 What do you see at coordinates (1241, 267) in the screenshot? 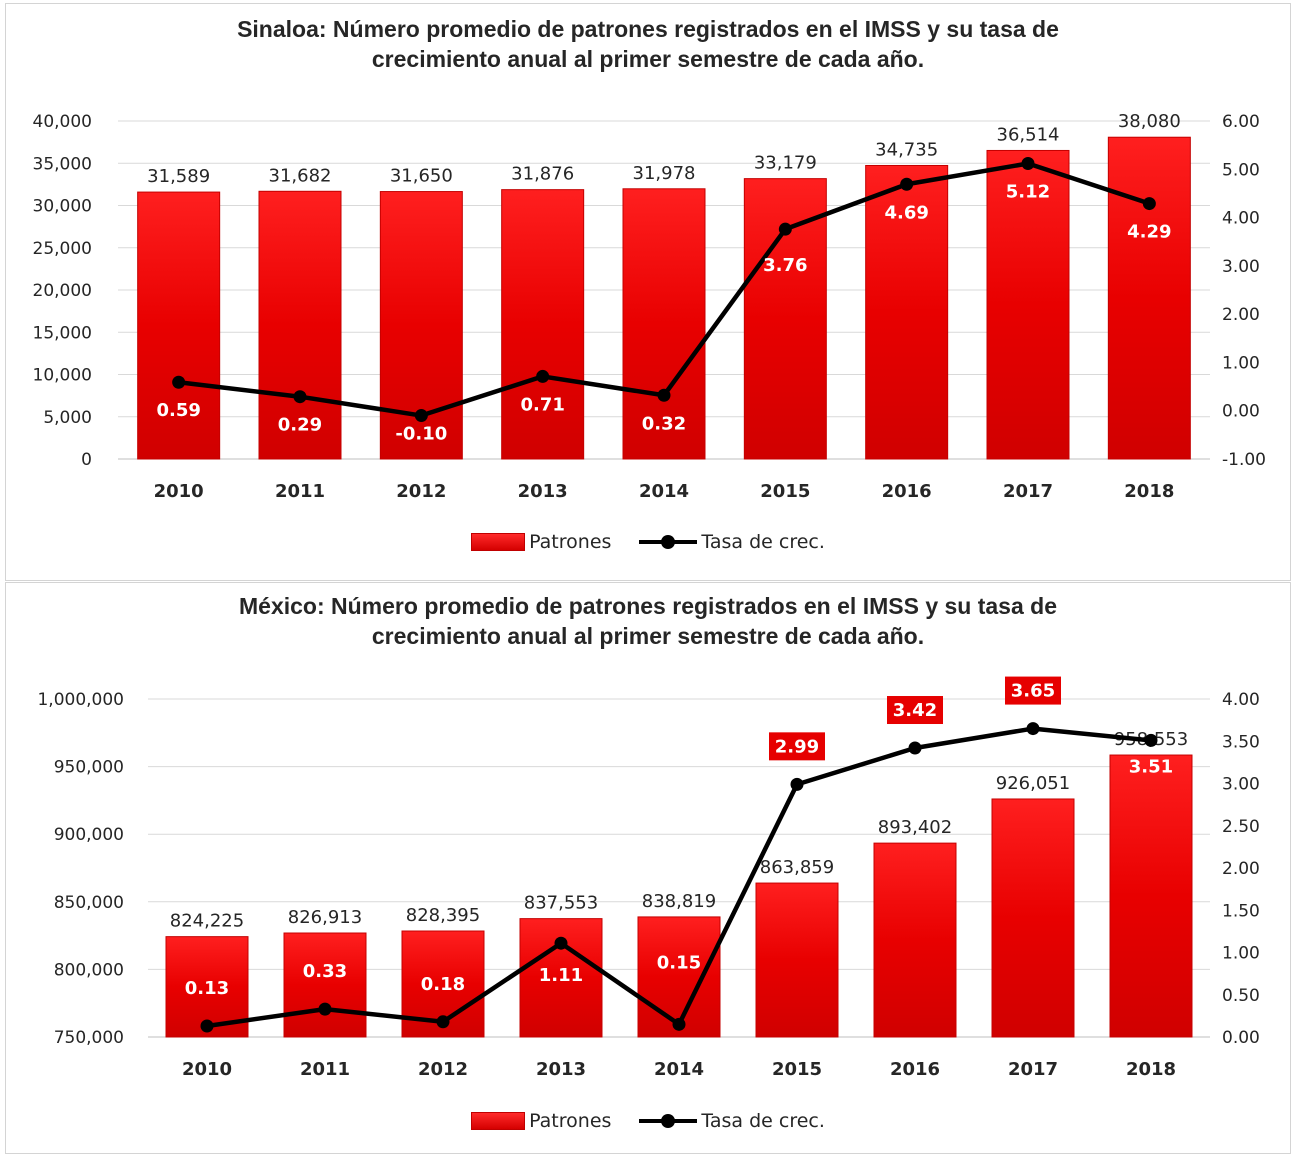
I see `y-right-tick-label: 3.00` at bounding box center [1241, 267].